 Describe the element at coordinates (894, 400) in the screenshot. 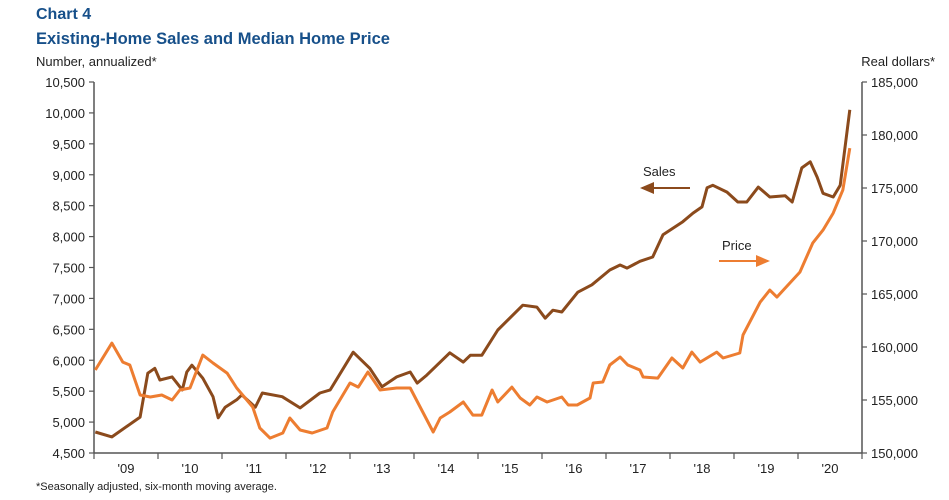

I see `right-tick-label: 155,000` at that location.